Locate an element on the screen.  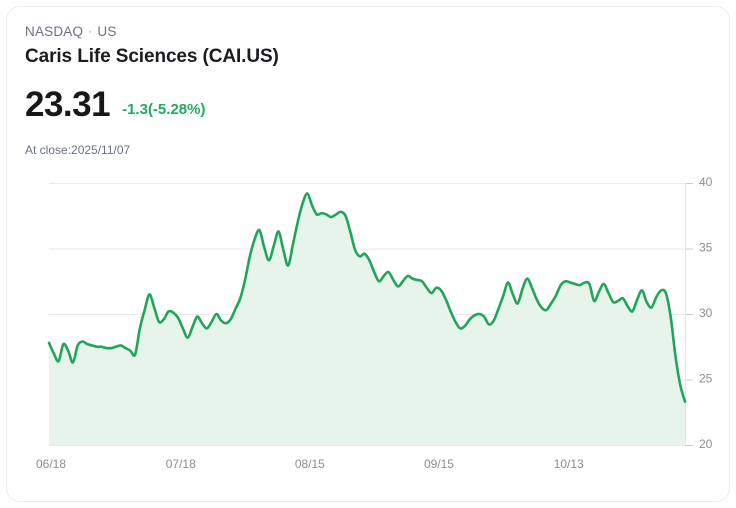
y-axis-tick-label: 30 is located at coordinates (706, 313).